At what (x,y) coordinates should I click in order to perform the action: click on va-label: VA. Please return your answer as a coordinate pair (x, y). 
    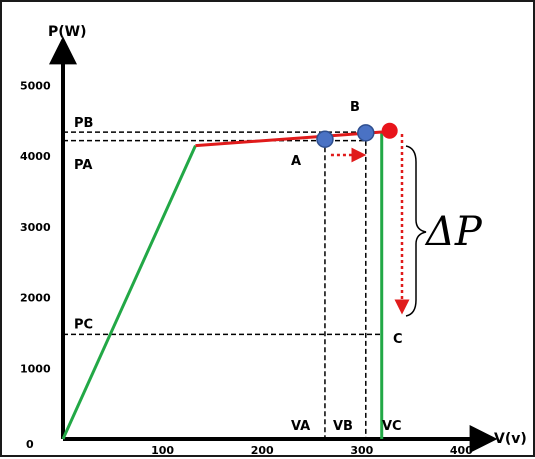
    Looking at the image, I should click on (300, 426).